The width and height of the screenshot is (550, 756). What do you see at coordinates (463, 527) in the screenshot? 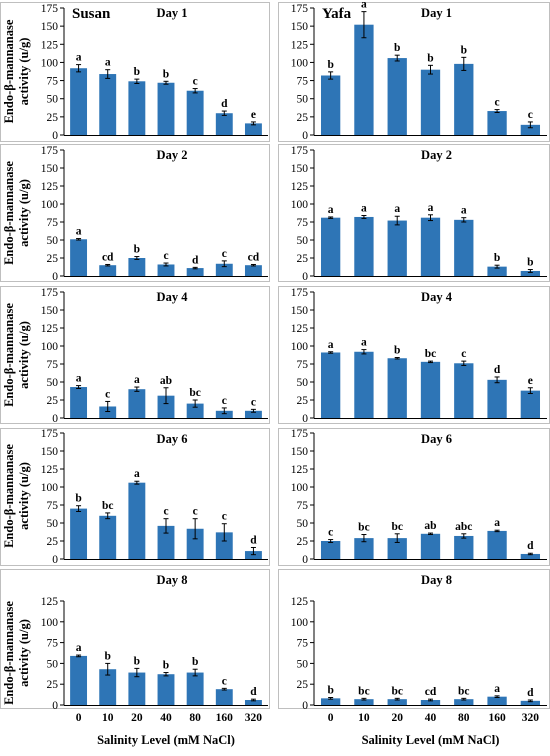
I see `significance-letter: abc` at bounding box center [463, 527].